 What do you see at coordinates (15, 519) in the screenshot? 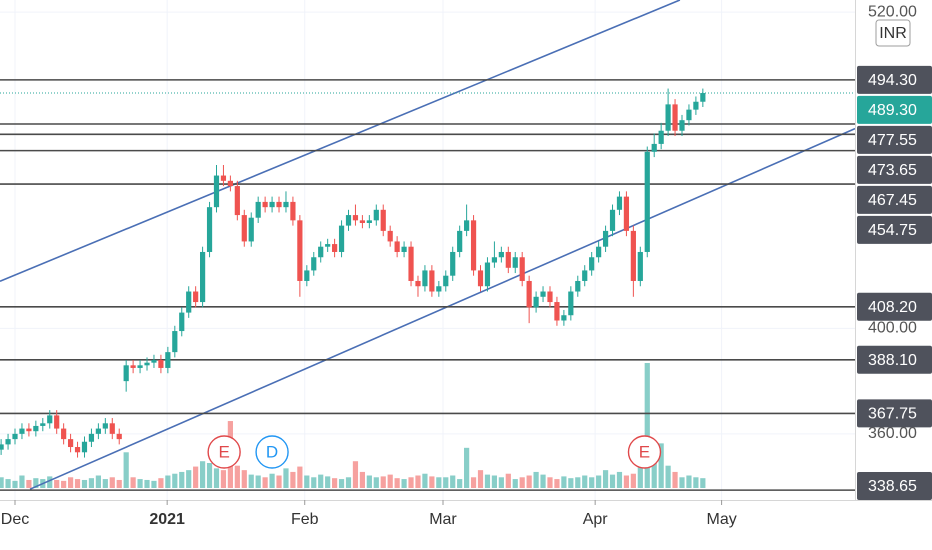
I see `x-tick-label: Dec` at bounding box center [15, 519].